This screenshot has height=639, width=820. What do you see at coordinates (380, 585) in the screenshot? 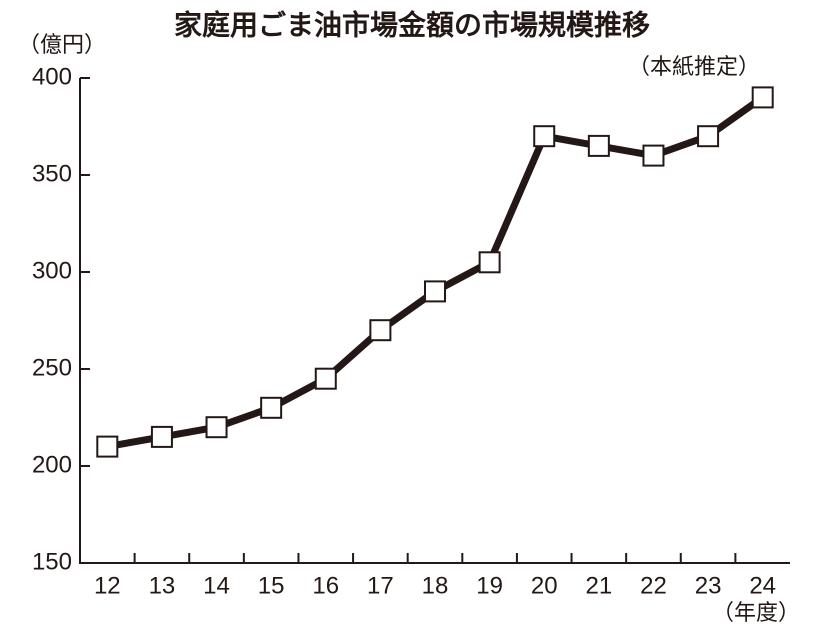
I see `x-tick-label: 17` at bounding box center [380, 585].